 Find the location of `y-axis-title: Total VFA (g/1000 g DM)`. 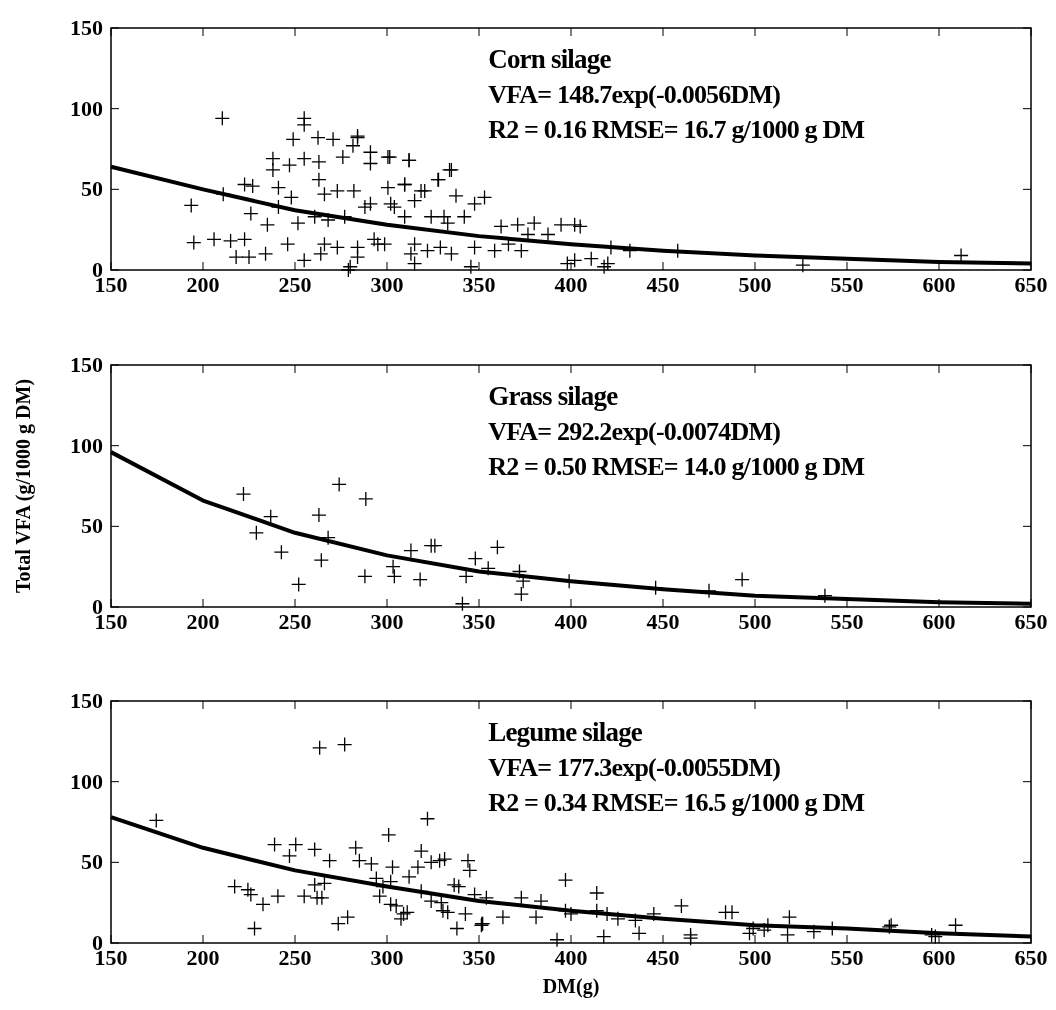

y-axis-title: Total VFA (g/1000 g DM) is located at coordinates (23, 486).